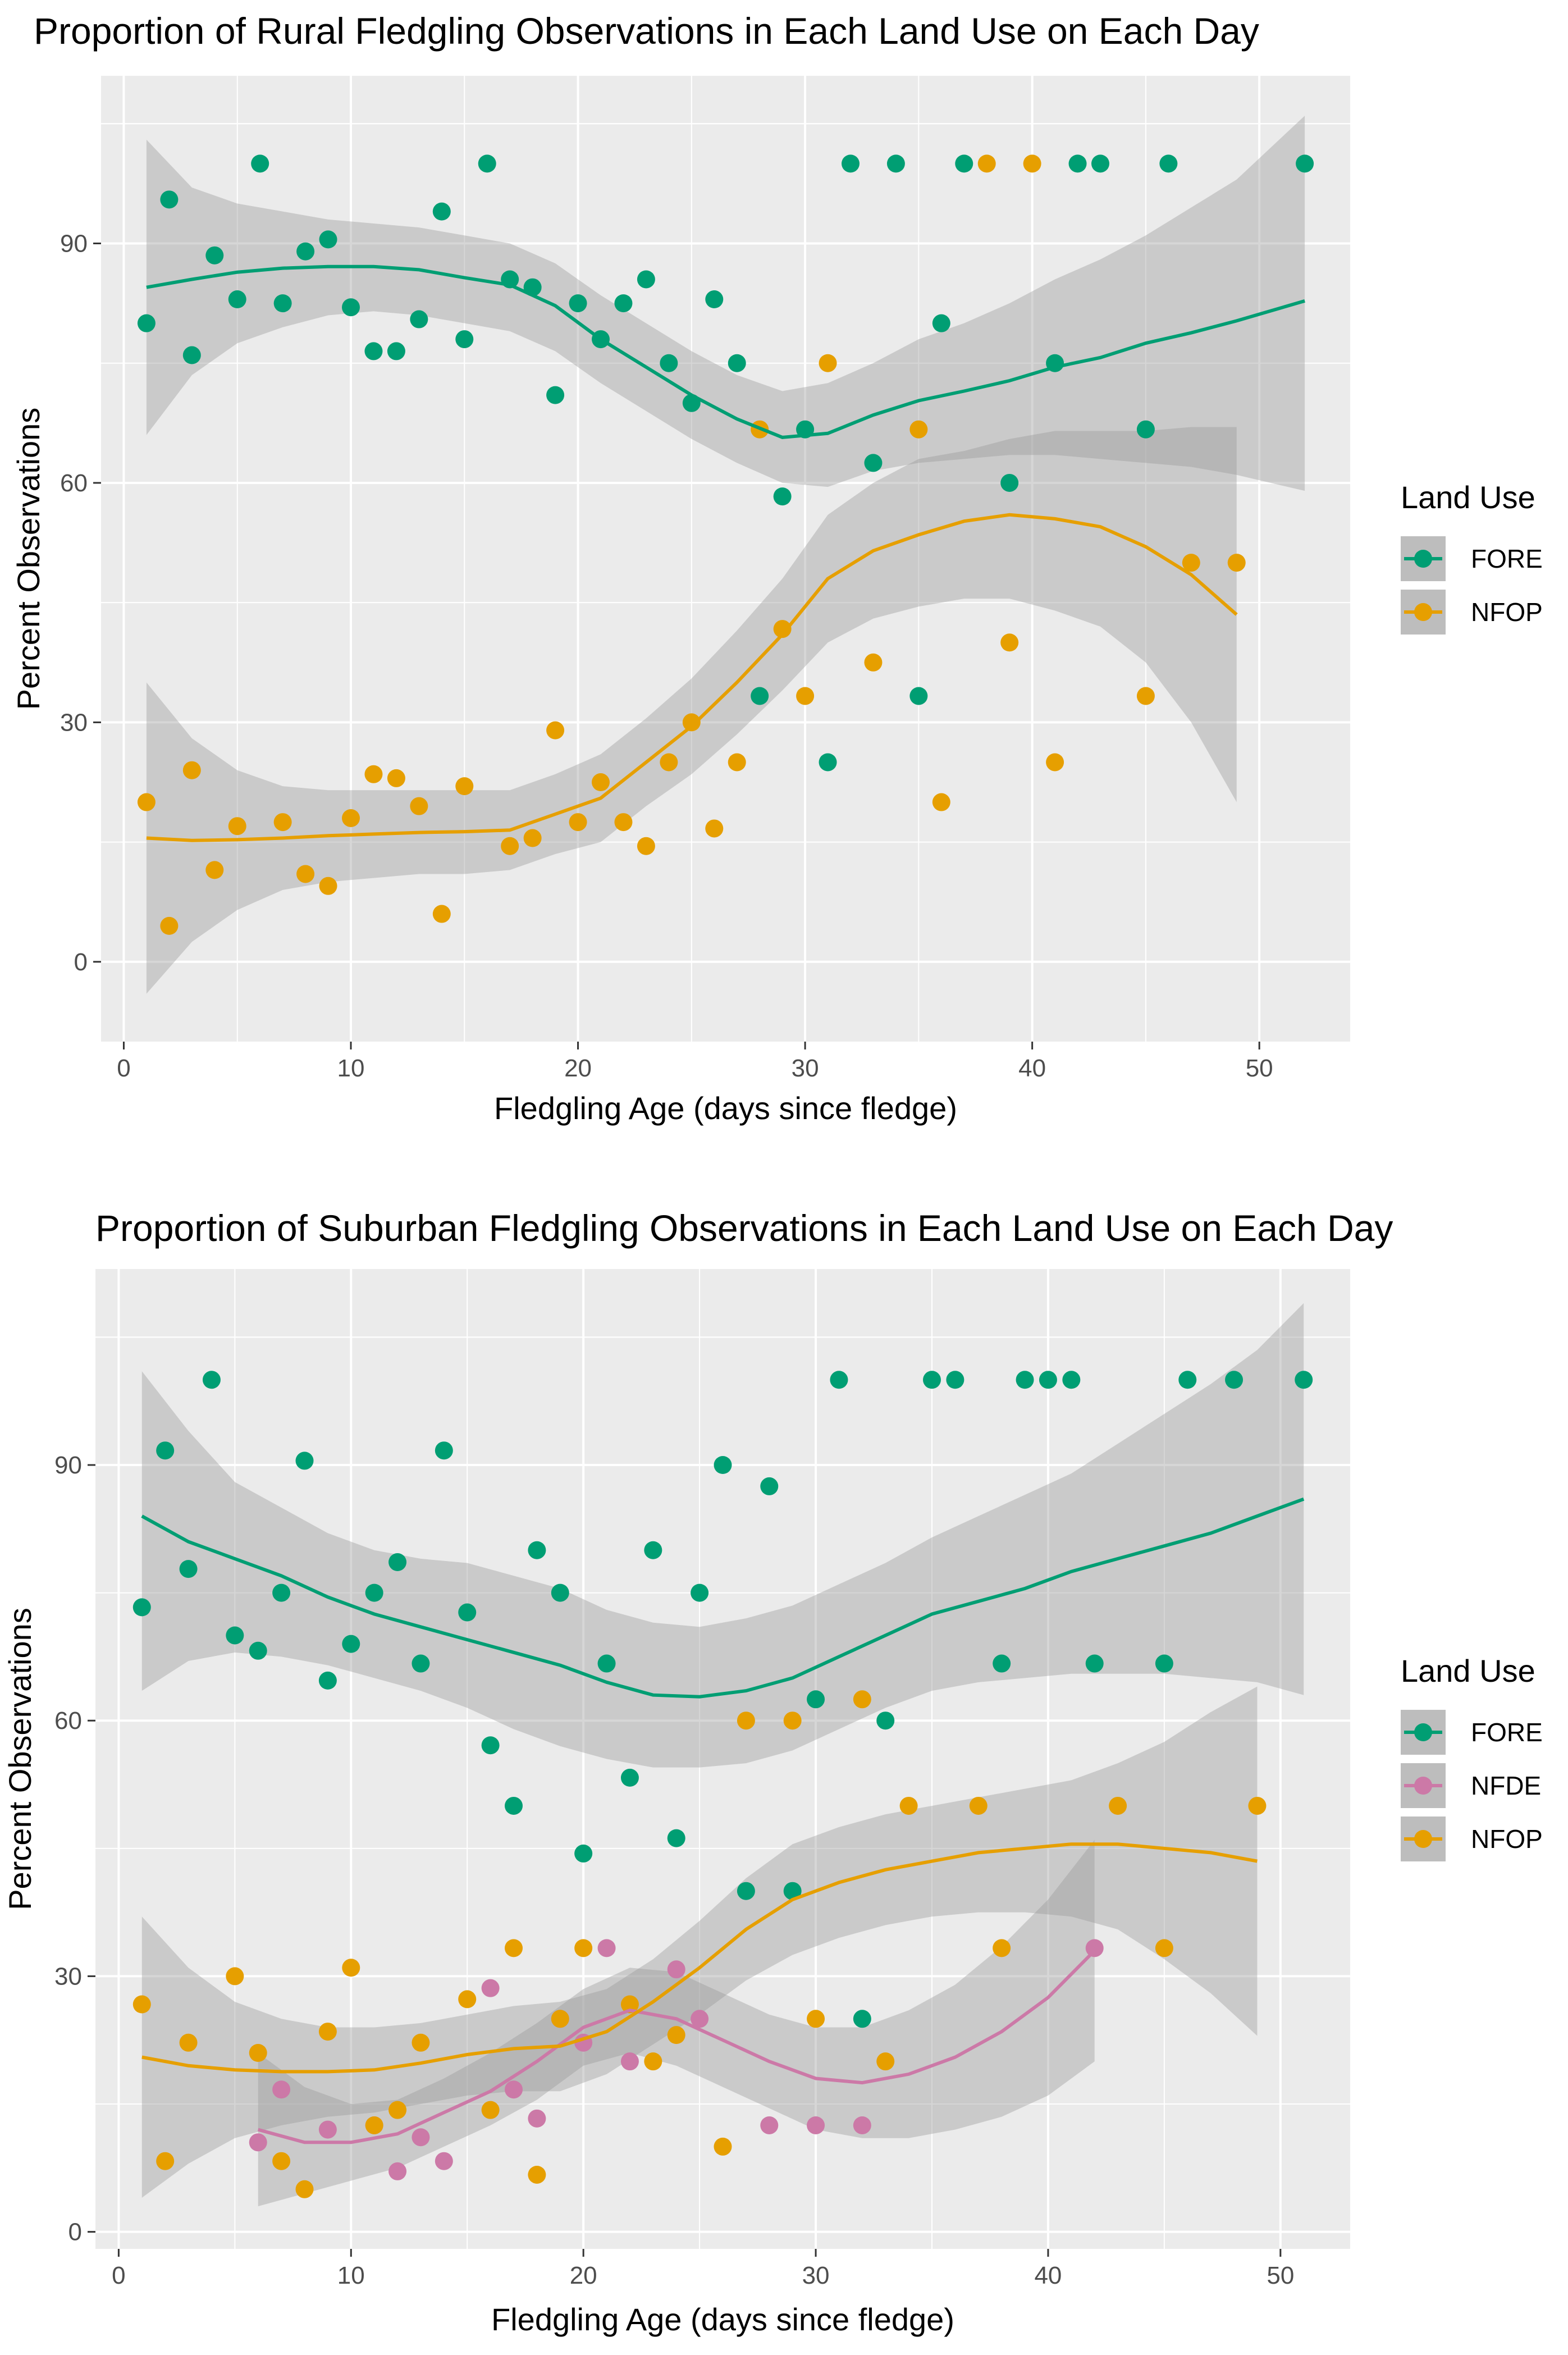 This screenshot has height=2355, width=1568. I want to click on legend: Land Use FORE NFOP, so click(1472, 557).